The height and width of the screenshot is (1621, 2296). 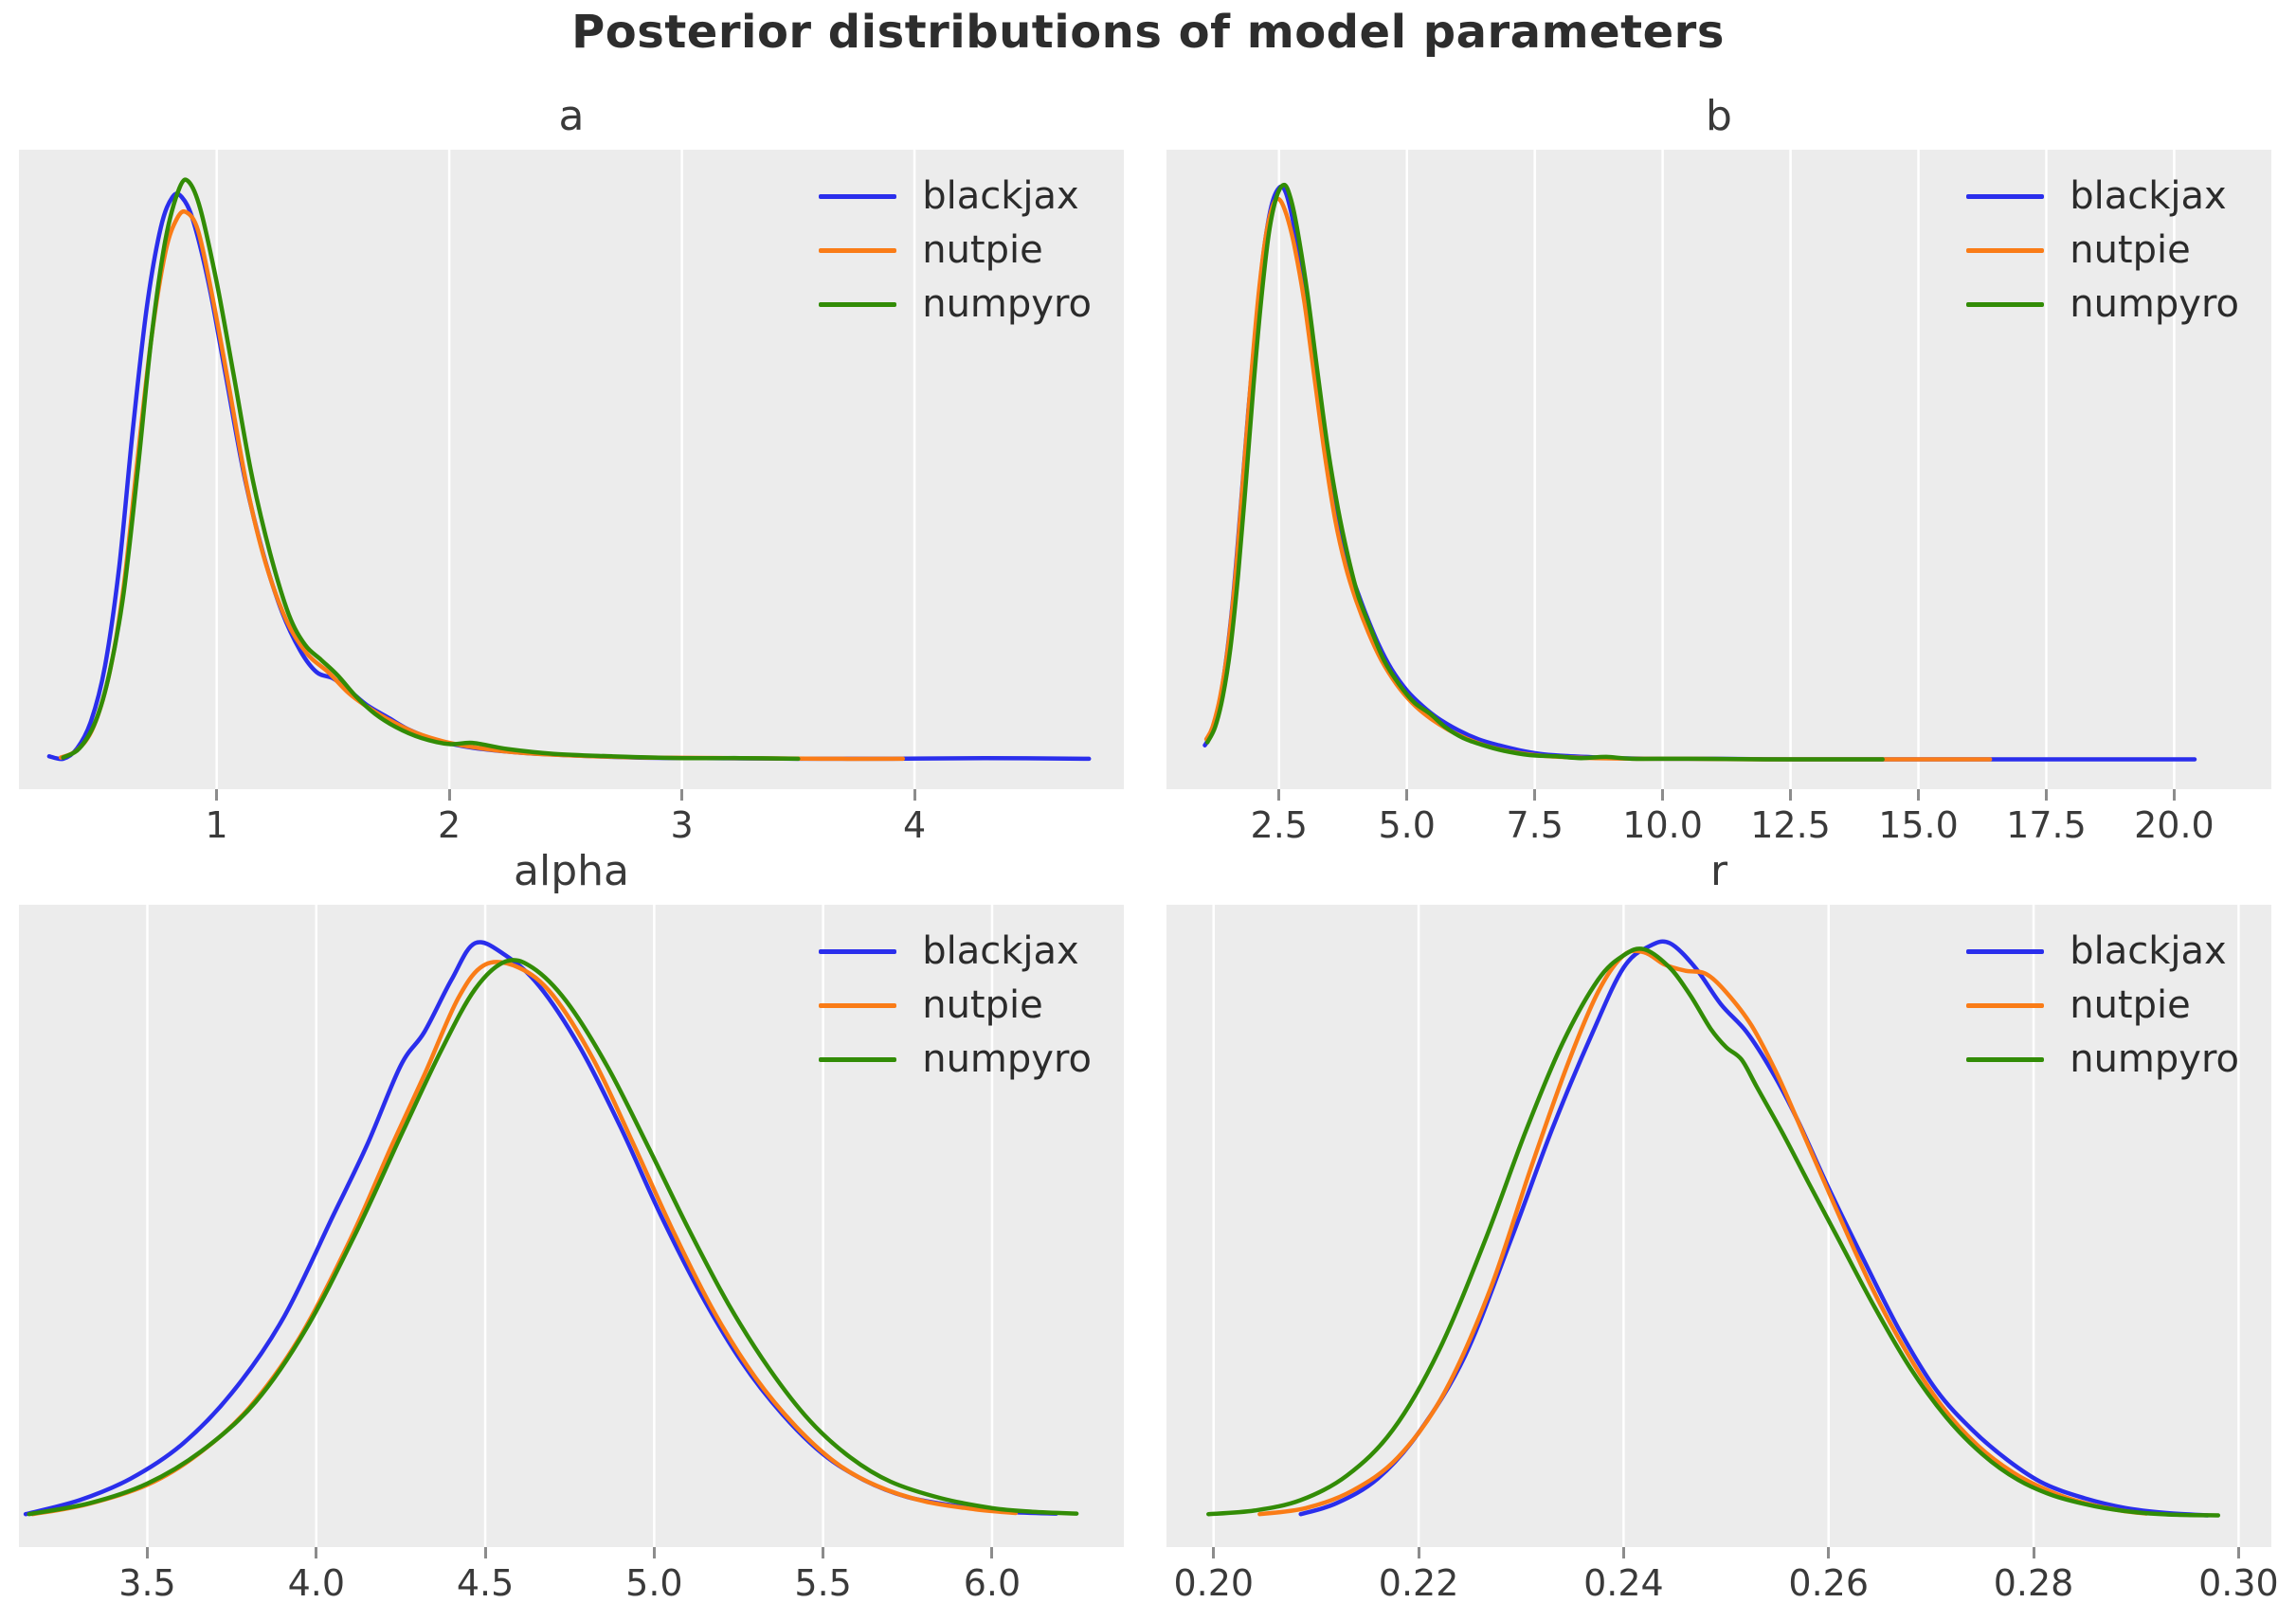 What do you see at coordinates (2174, 825) in the screenshot?
I see `x-tick-label: 20.0` at bounding box center [2174, 825].